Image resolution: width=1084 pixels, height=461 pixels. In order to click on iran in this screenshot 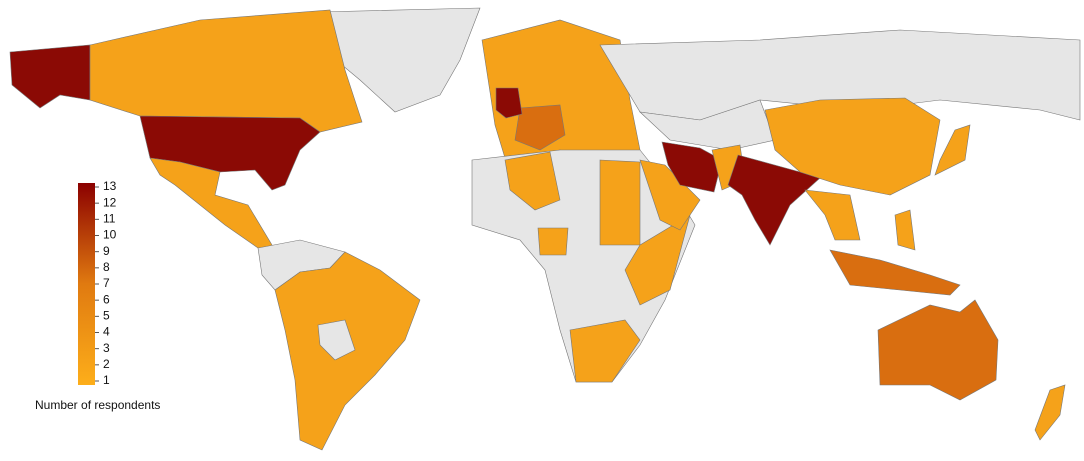, I will do `click(692, 167)`.